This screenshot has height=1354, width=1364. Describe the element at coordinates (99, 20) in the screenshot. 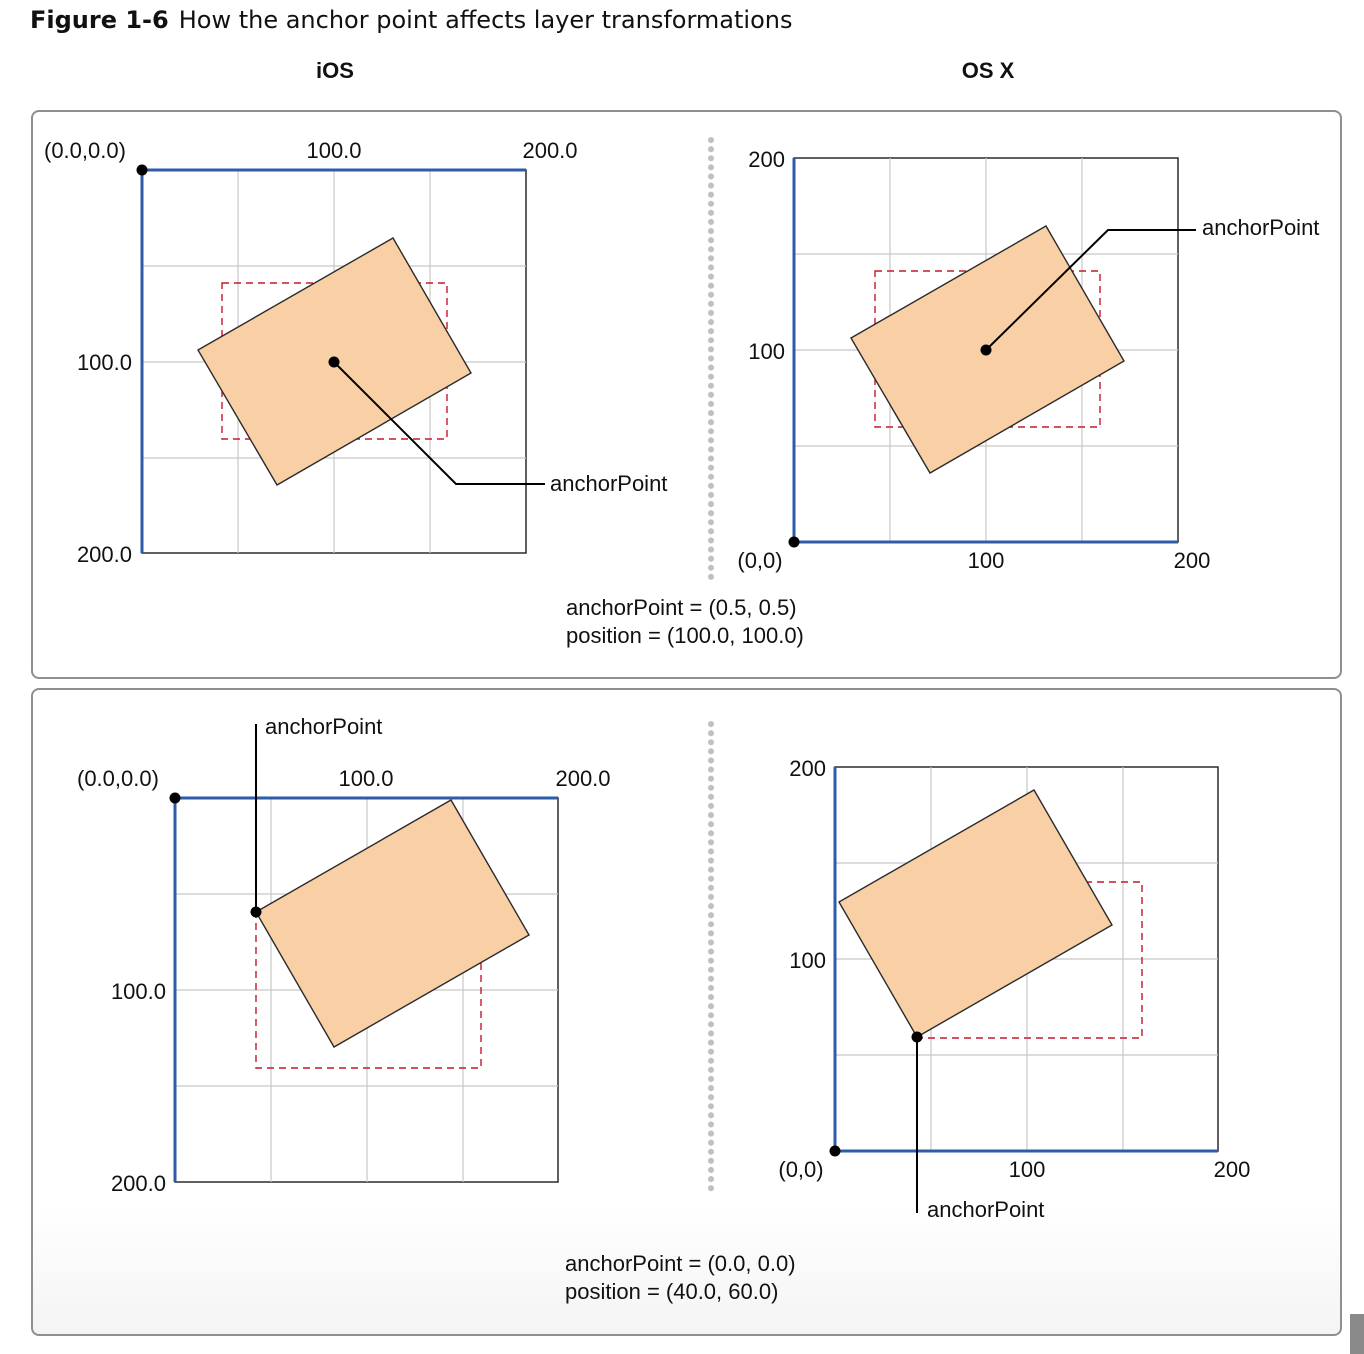

I see `figure-number: Figure 1-6` at that location.